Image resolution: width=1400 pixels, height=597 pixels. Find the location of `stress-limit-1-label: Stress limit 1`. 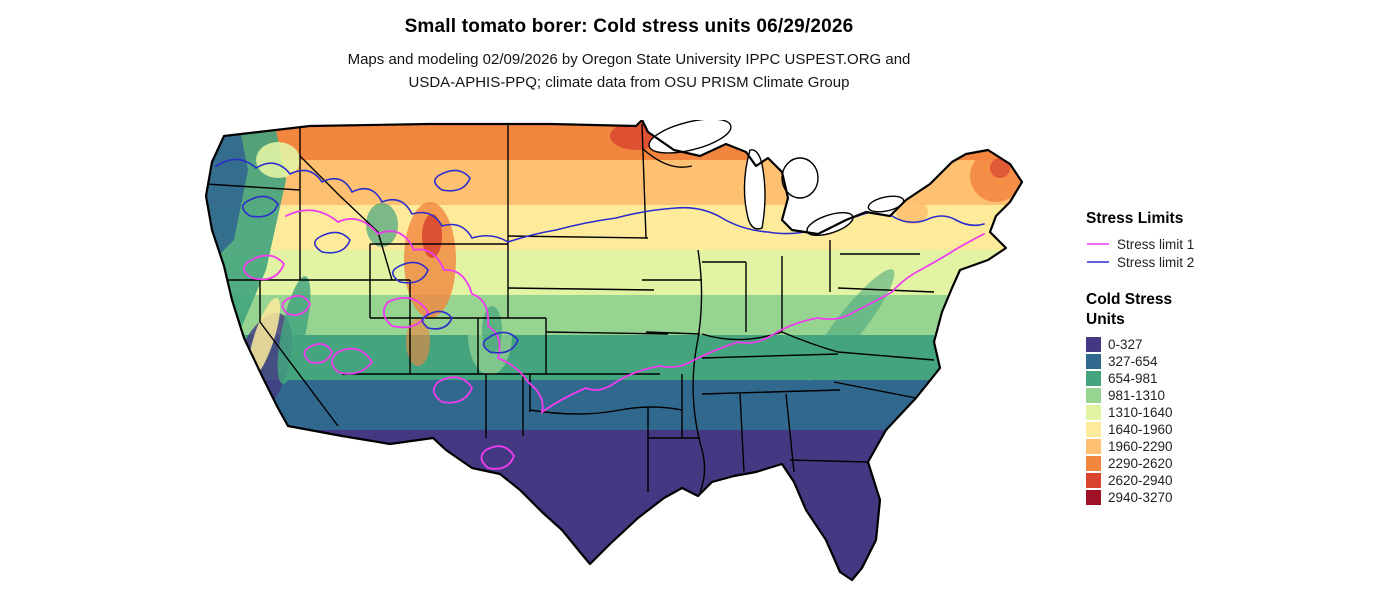

stress-limit-1-label: Stress limit 1 is located at coordinates (1156, 244).